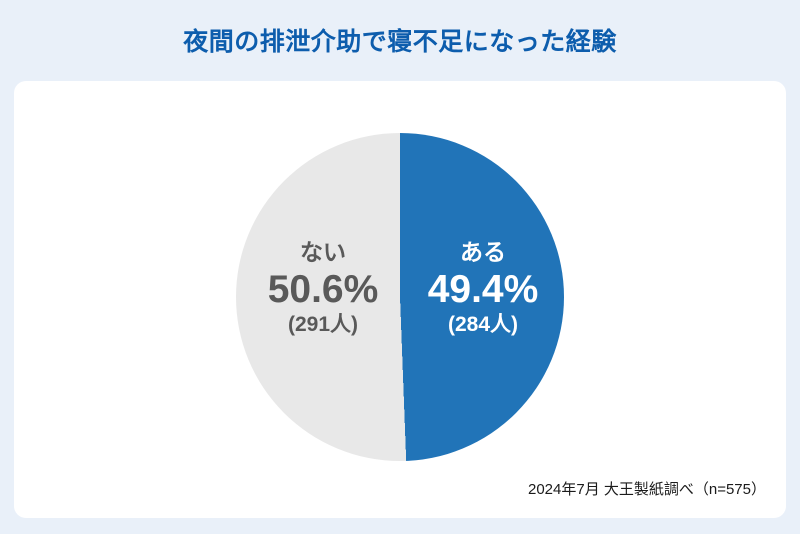  I want to click on slice-count-aru: (284人), so click(483, 324).